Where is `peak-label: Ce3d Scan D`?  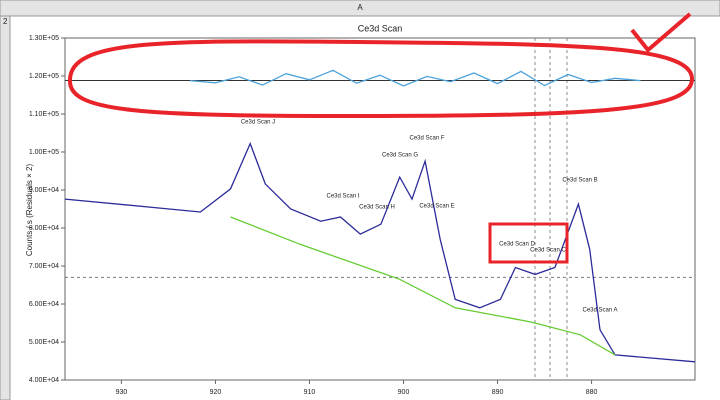 peak-label: Ce3d Scan D is located at coordinates (517, 245).